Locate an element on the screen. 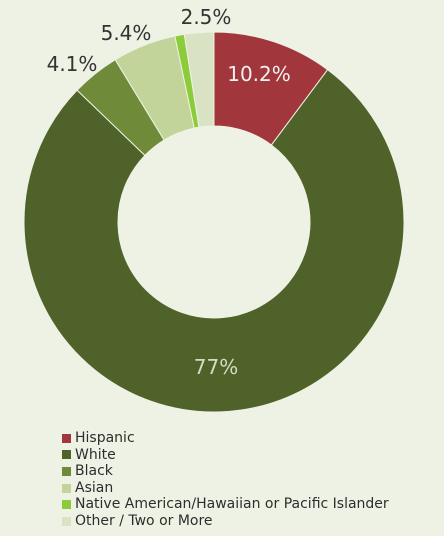  legend-swatch-black is located at coordinates (66, 471).